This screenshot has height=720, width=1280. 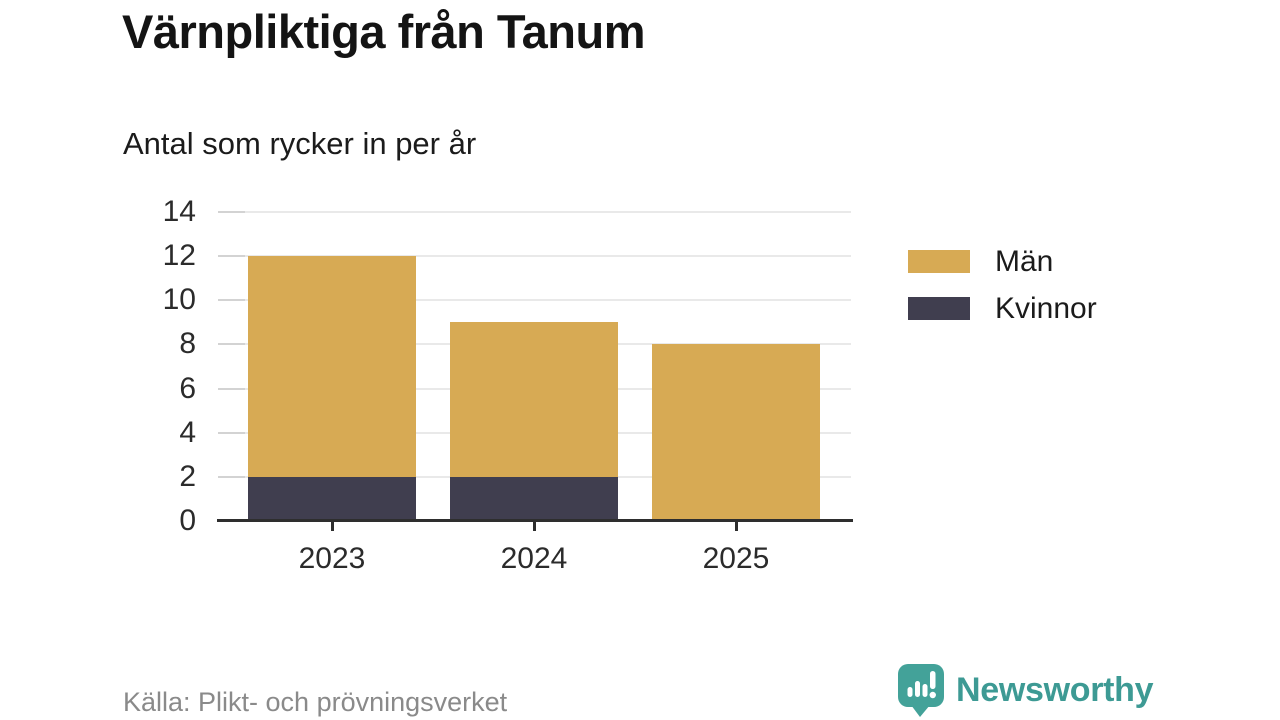 I want to click on legend: Män Kvinnor, so click(x=1002, y=285).